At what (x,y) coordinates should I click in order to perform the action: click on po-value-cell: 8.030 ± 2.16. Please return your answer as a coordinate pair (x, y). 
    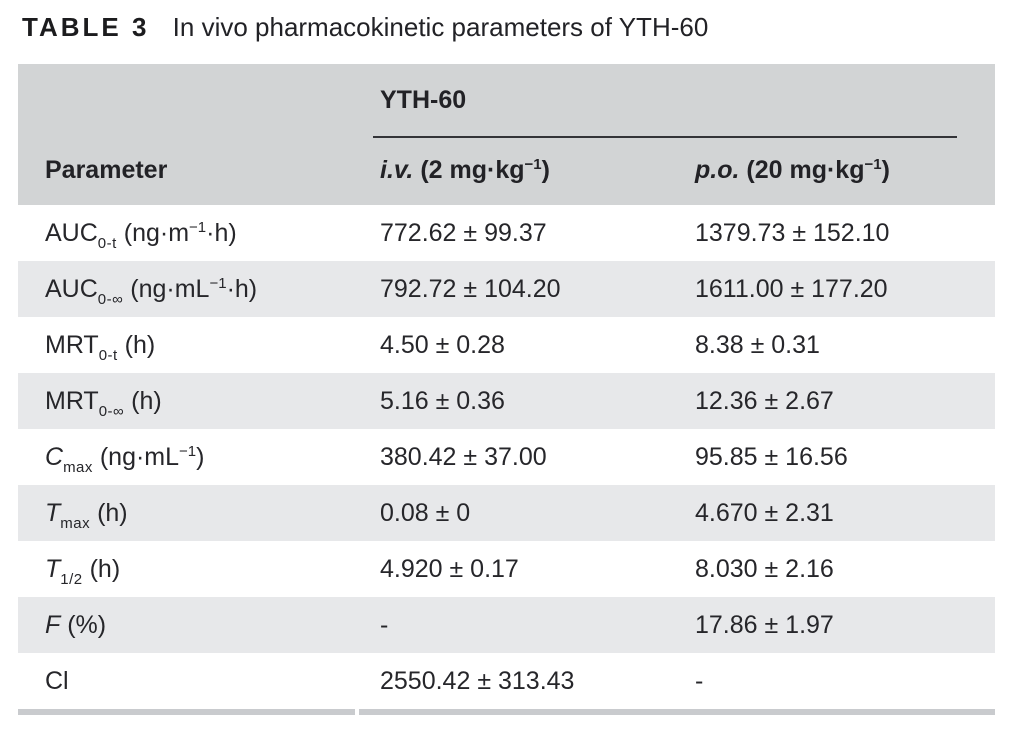
    Looking at the image, I should click on (764, 568).